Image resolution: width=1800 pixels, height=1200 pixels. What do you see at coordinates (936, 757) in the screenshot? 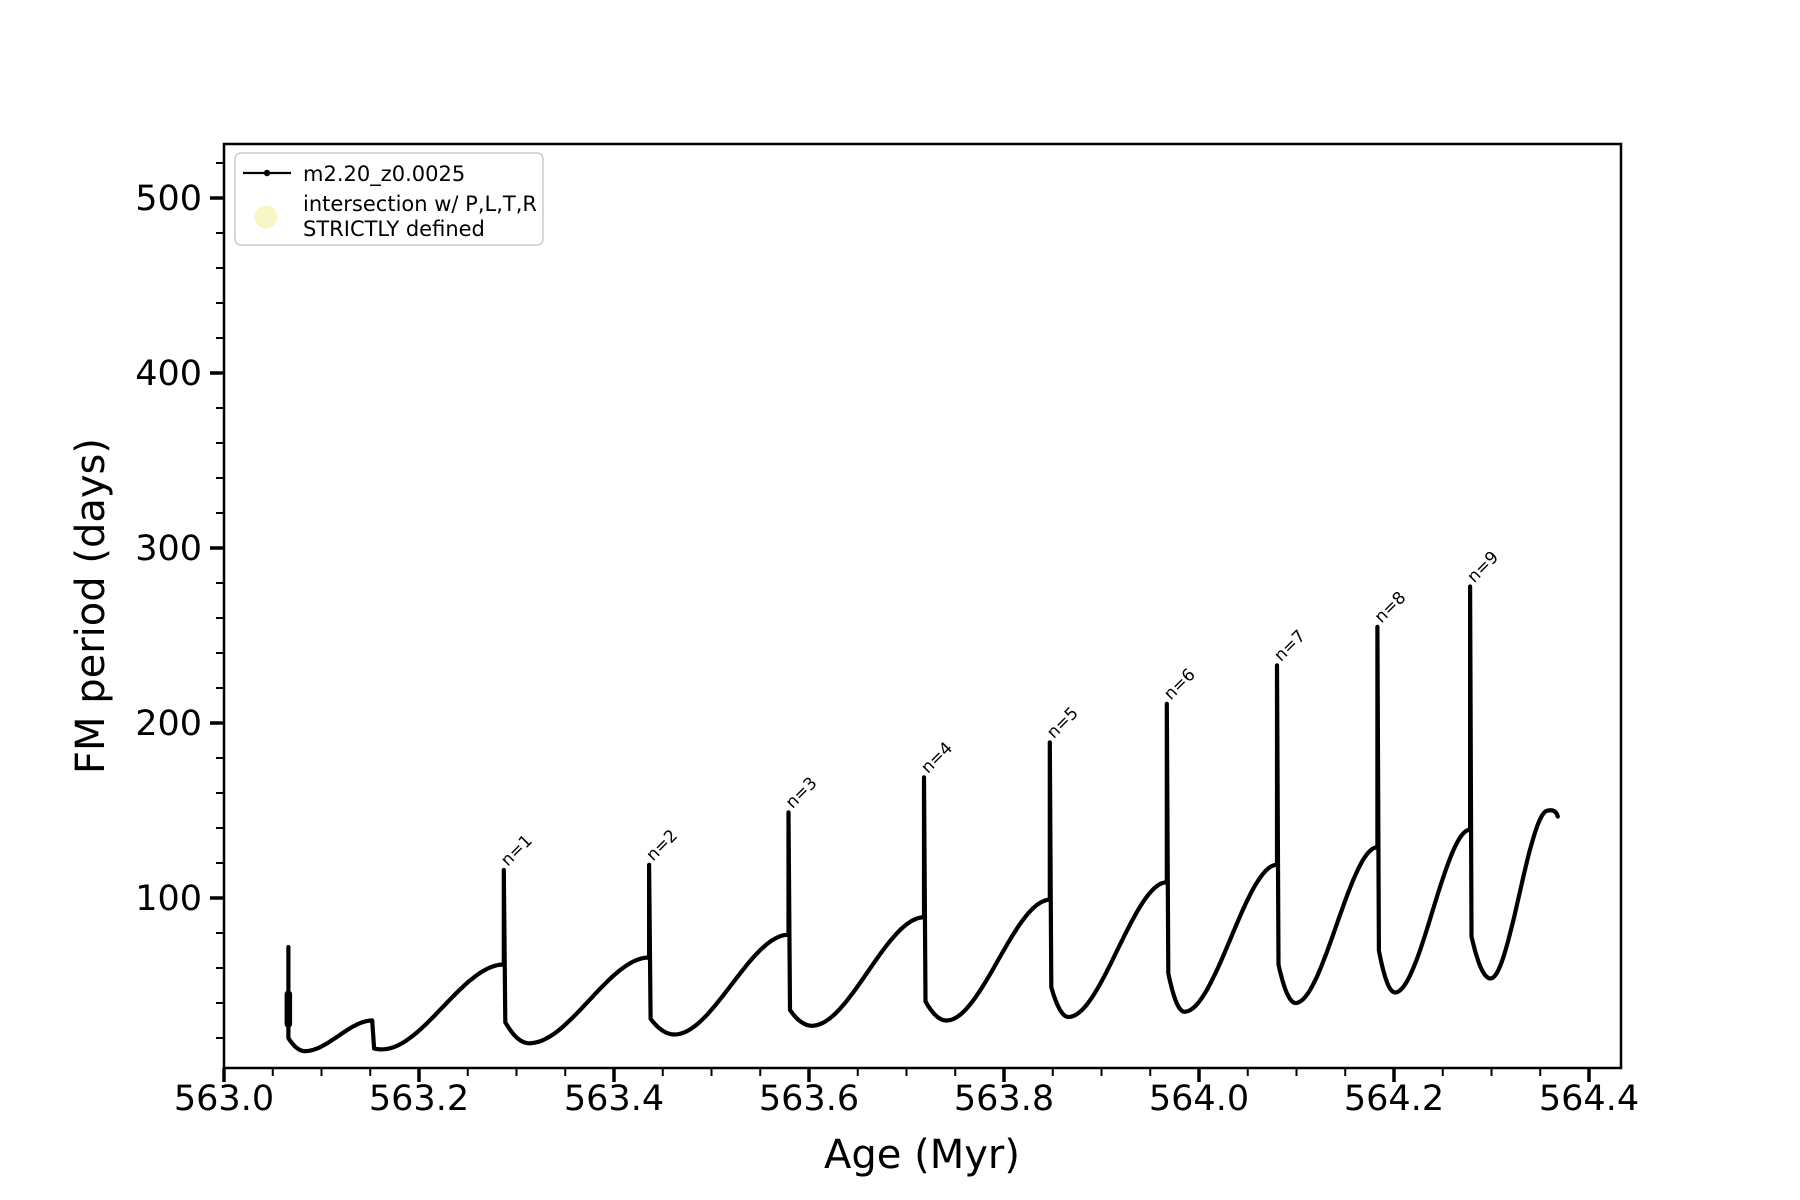
I see `spike-annotation: n=4` at bounding box center [936, 757].